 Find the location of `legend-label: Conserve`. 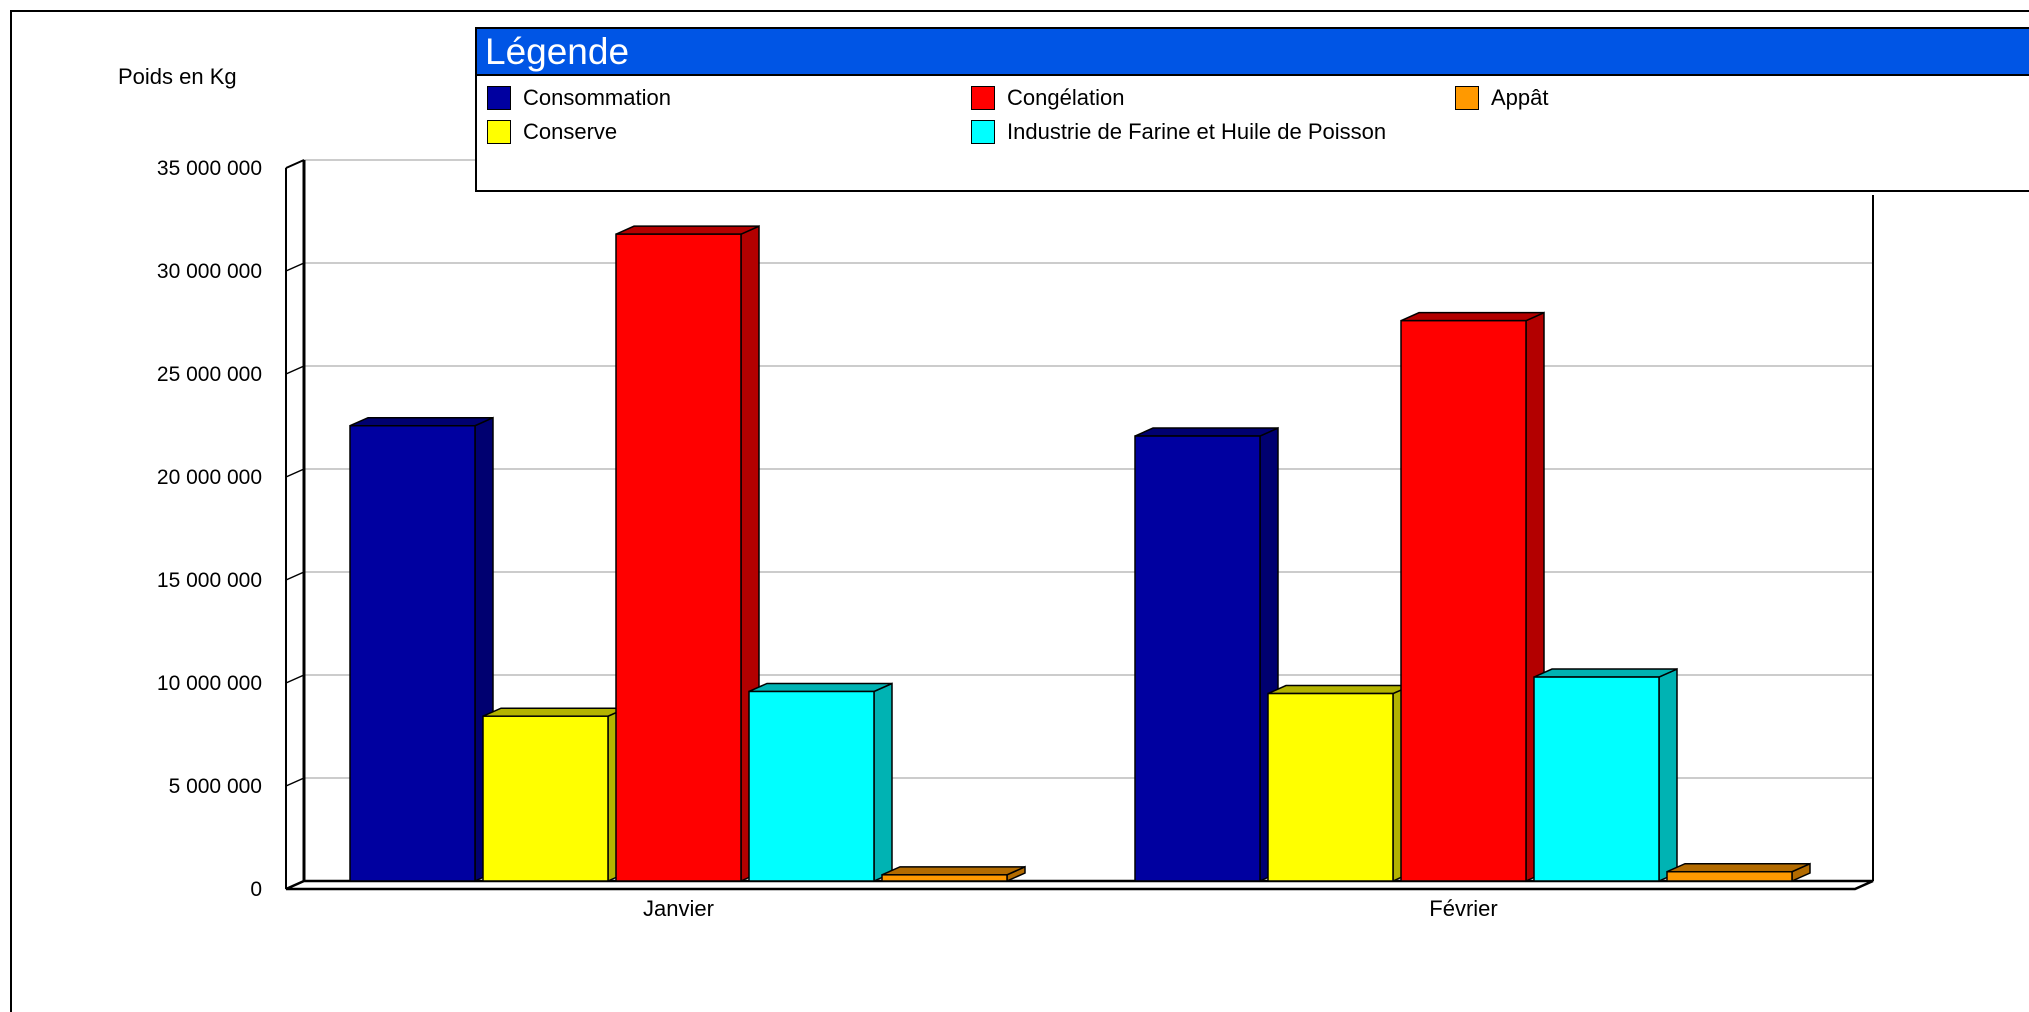

legend-label: Conserve is located at coordinates (570, 131).